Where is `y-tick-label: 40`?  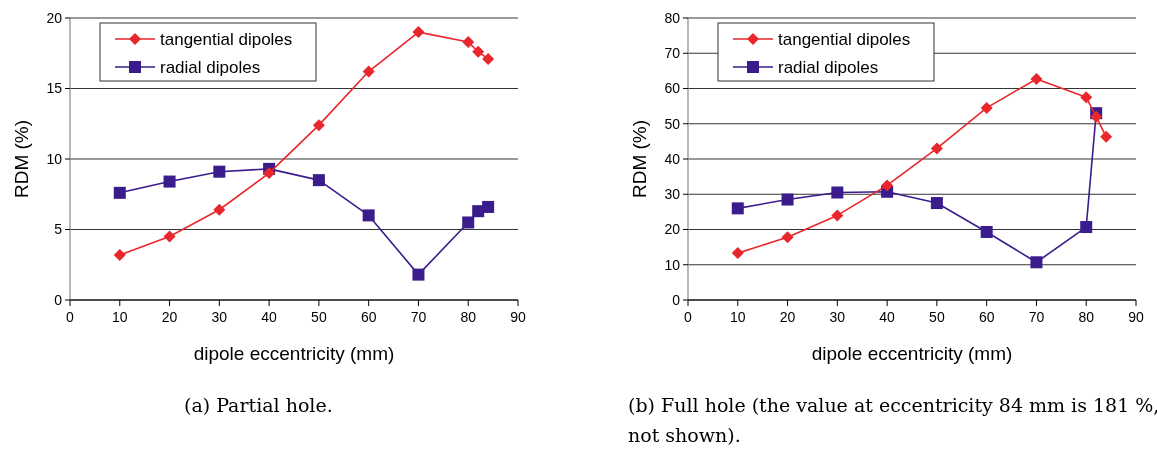
y-tick-label: 40 is located at coordinates (672, 158).